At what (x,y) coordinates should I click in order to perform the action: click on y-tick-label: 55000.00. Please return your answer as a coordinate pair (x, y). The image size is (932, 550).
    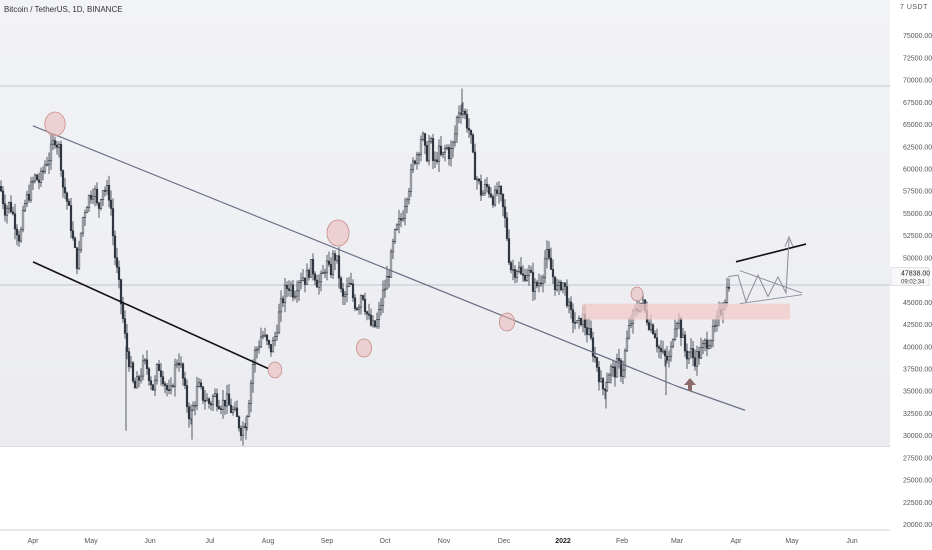
    Looking at the image, I should click on (917, 214).